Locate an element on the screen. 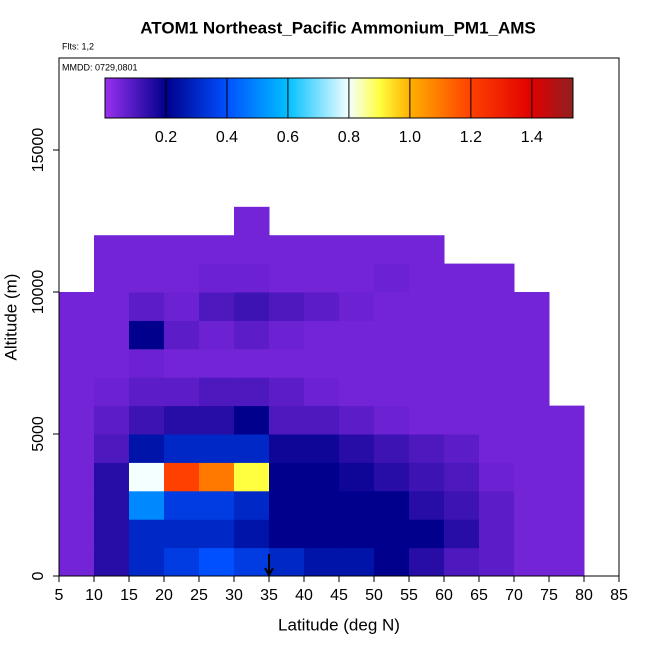 This screenshot has width=650, height=655. x-tick-label: 85 is located at coordinates (619, 595).